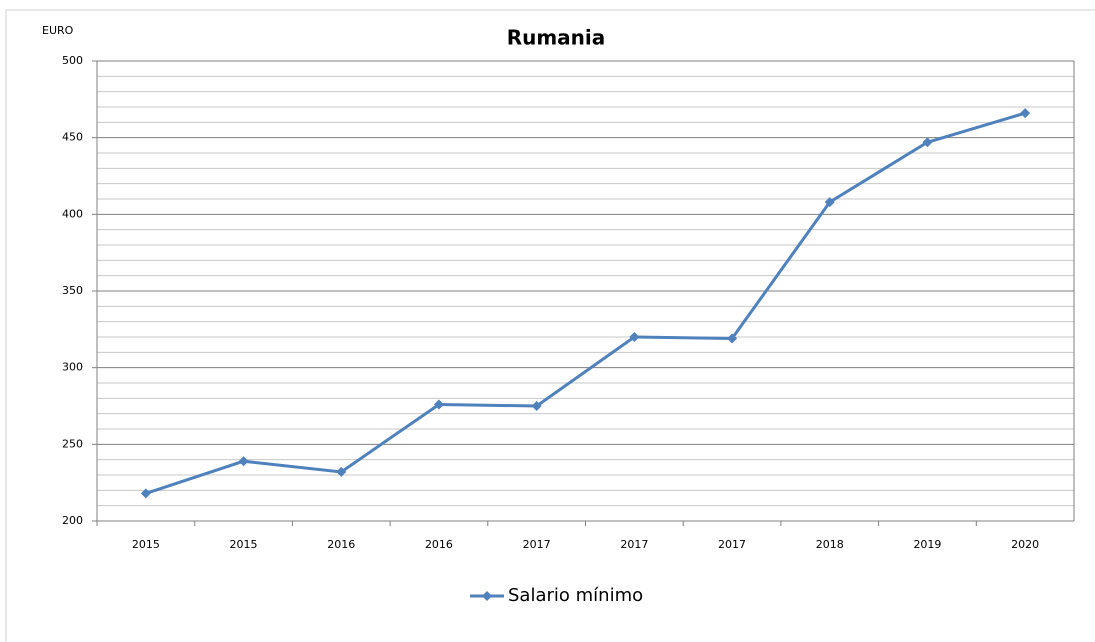 The image size is (1095, 642). Describe the element at coordinates (72, 290) in the screenshot. I see `y-tick-label: 350` at that location.